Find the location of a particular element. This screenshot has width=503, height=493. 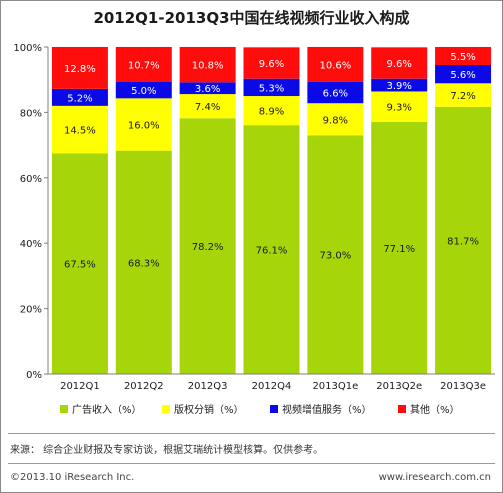

value-label-2012Q3-1: 7.4% is located at coordinates (207, 107).